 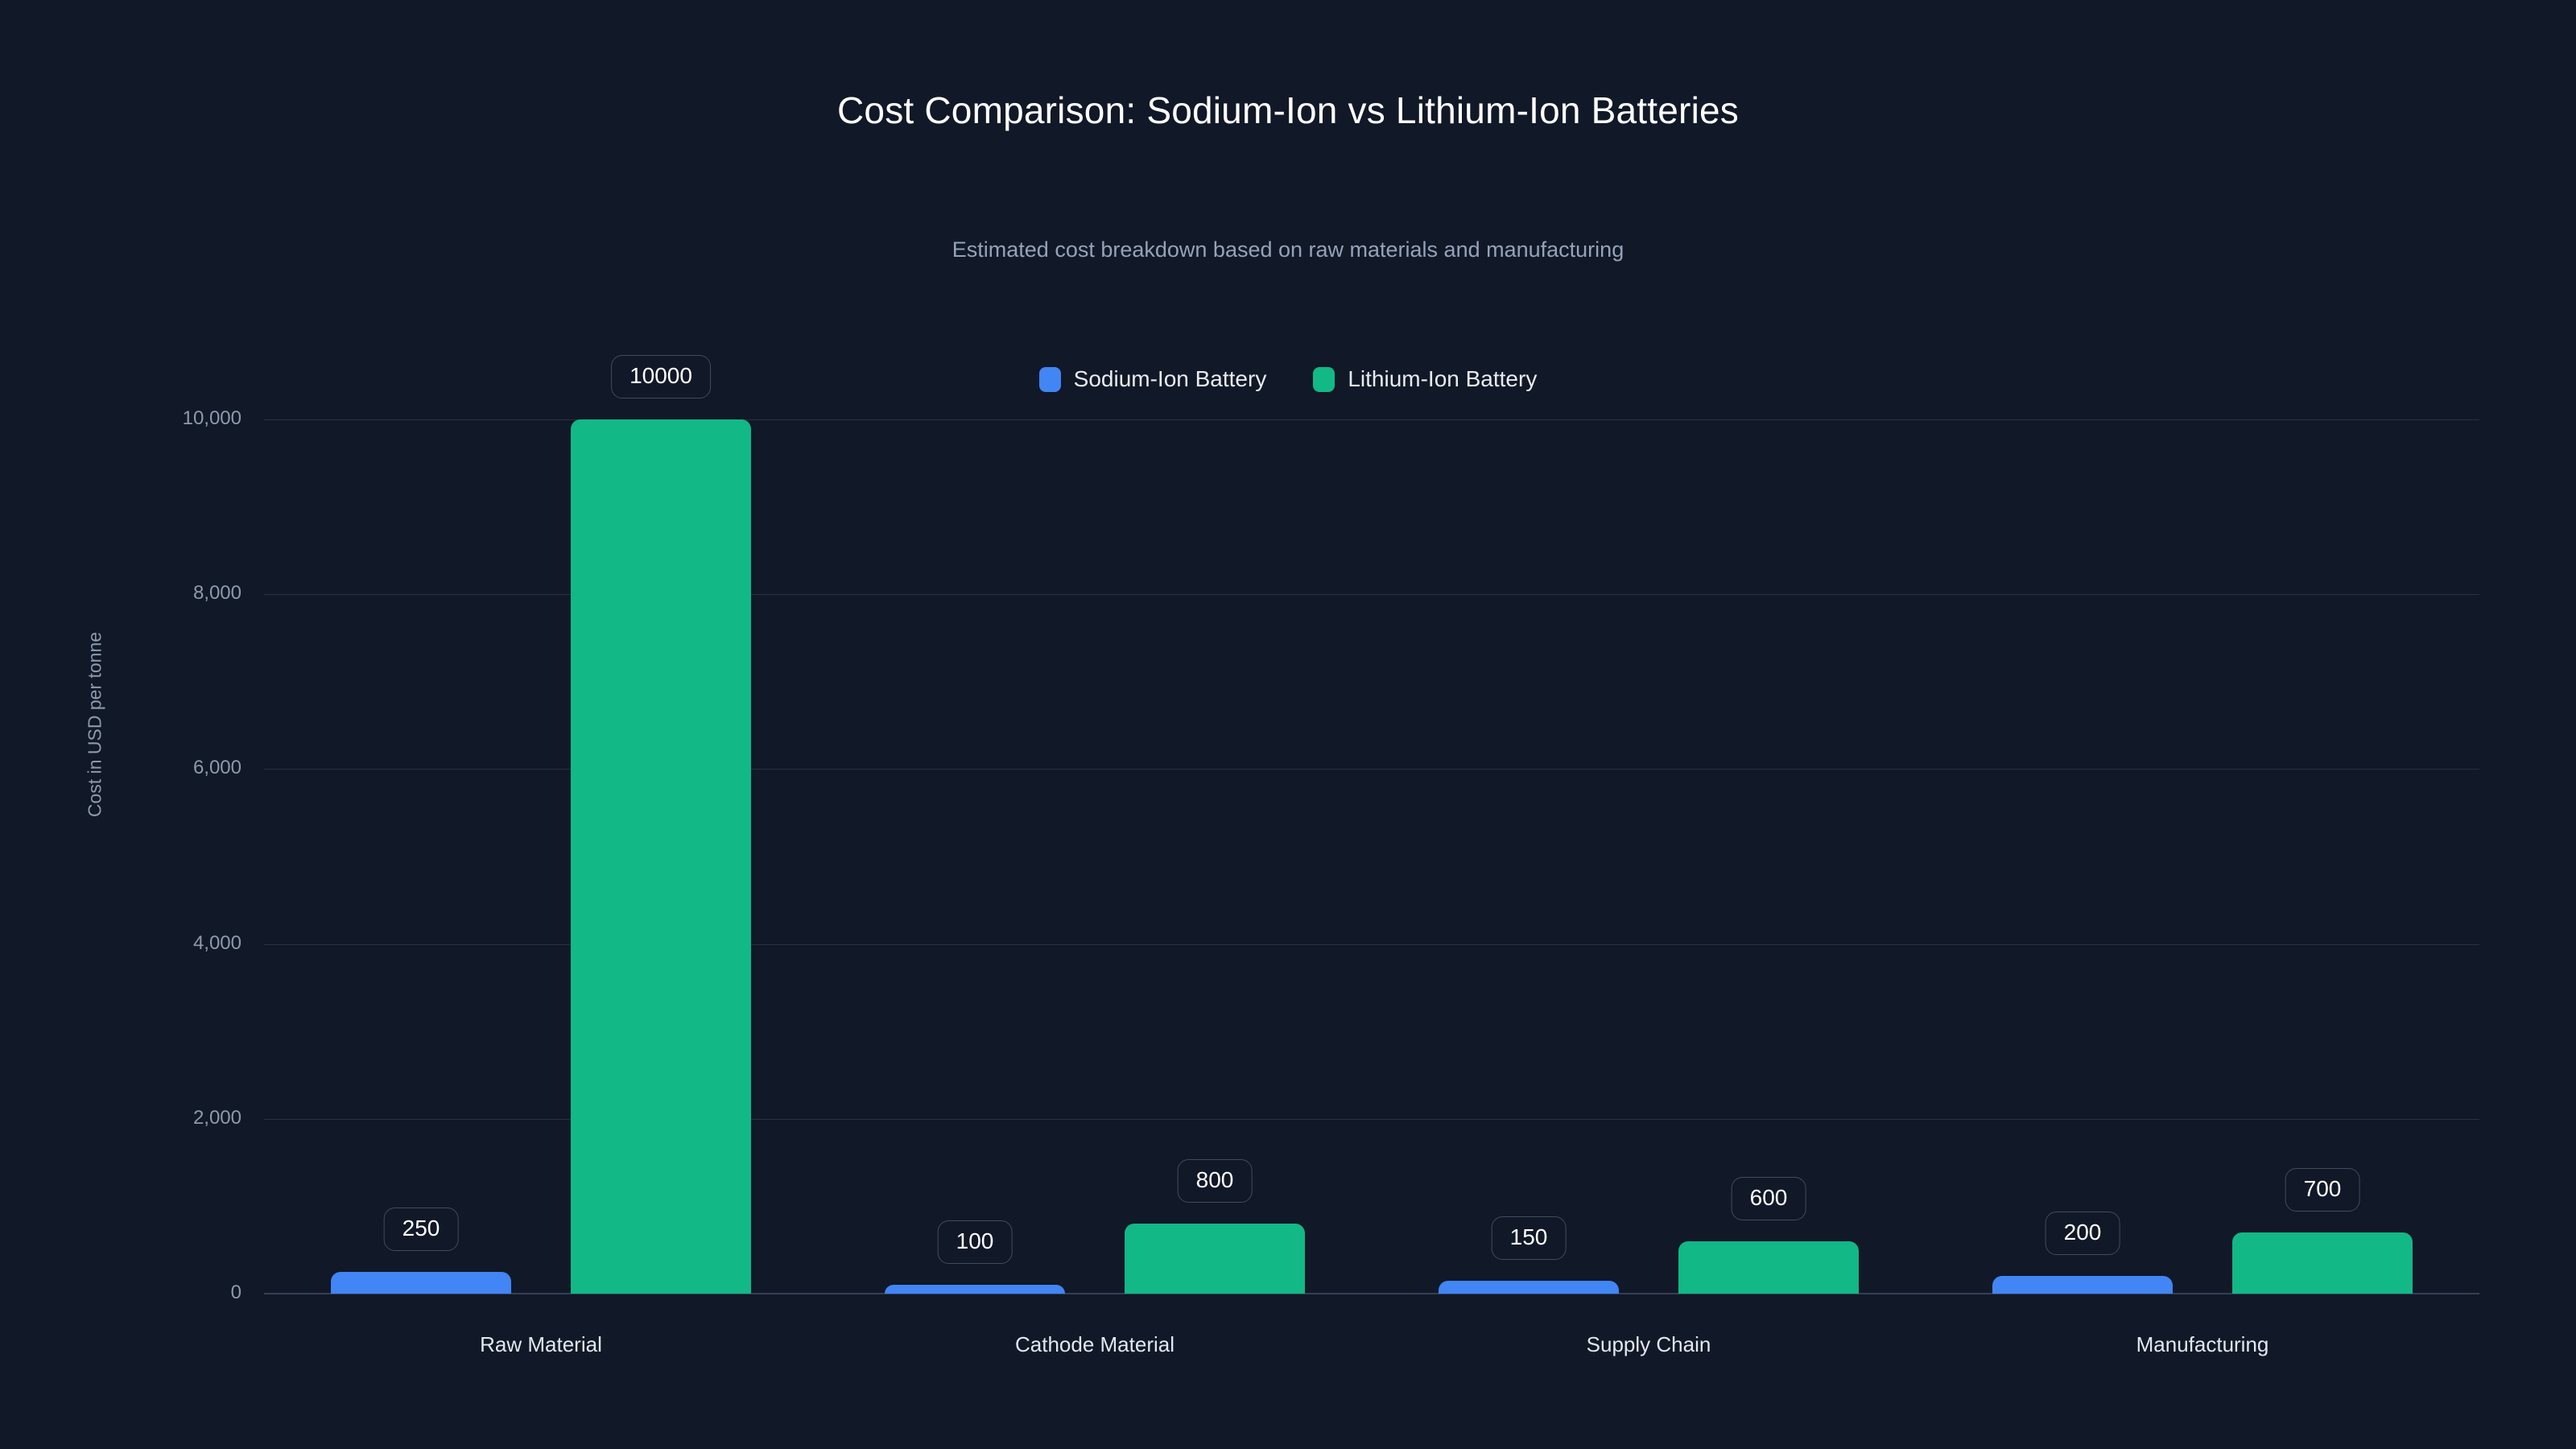 I want to click on legend-label: Sodium-Ion Battery, so click(x=1170, y=378).